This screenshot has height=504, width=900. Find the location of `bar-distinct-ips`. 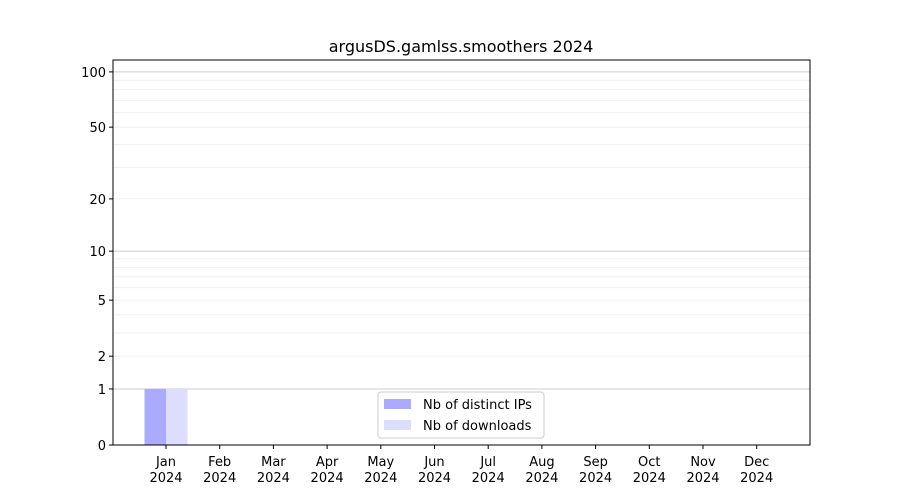

bar-distinct-ips is located at coordinates (155, 416).